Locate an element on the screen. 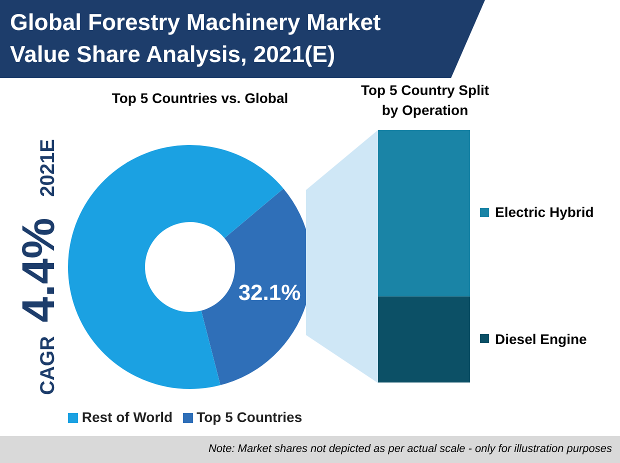 This screenshot has height=463, width=620. data-label: 32.1% is located at coordinates (269, 292).